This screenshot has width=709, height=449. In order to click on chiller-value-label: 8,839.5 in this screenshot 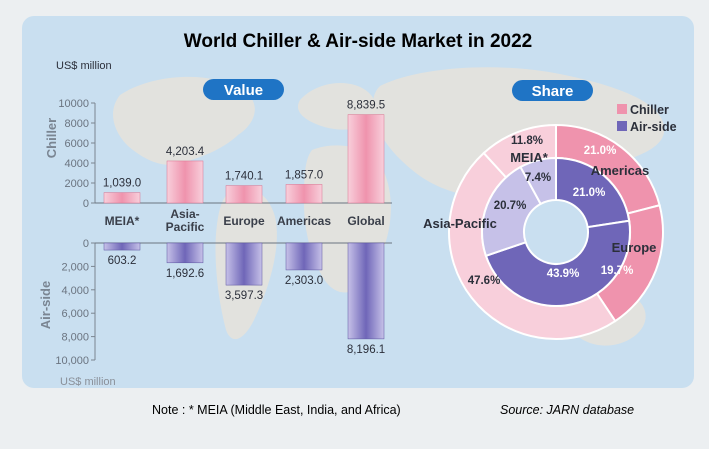, I will do `click(366, 106)`.